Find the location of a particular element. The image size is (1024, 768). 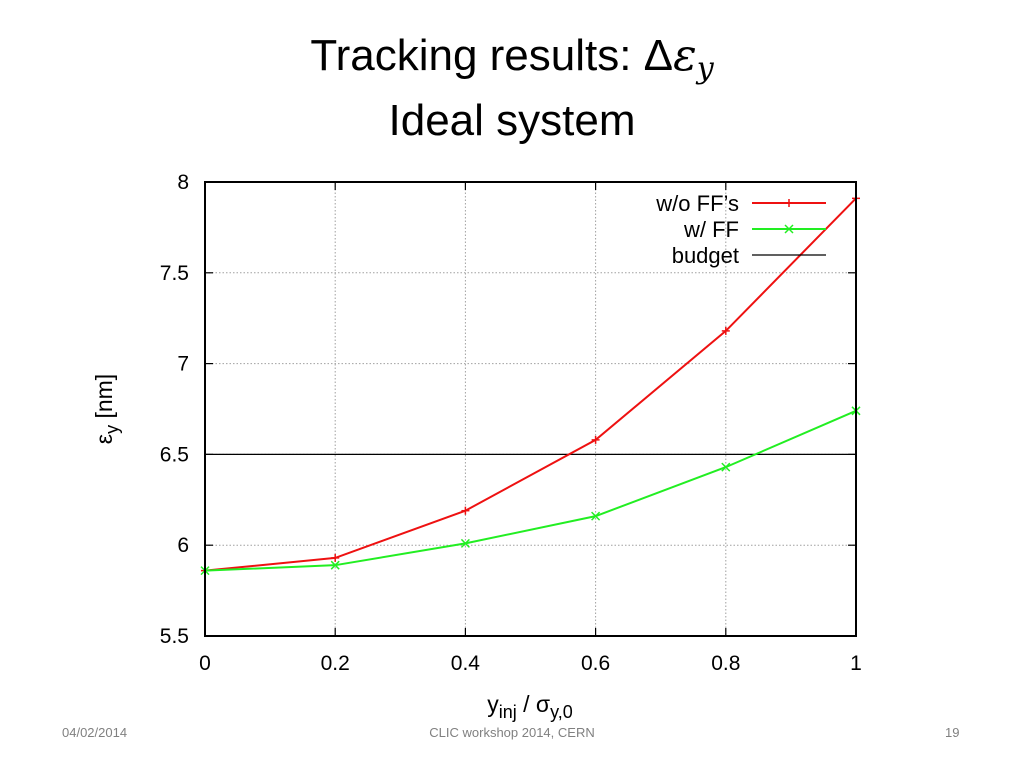

y-tick-label: 7.5 is located at coordinates (174, 273).